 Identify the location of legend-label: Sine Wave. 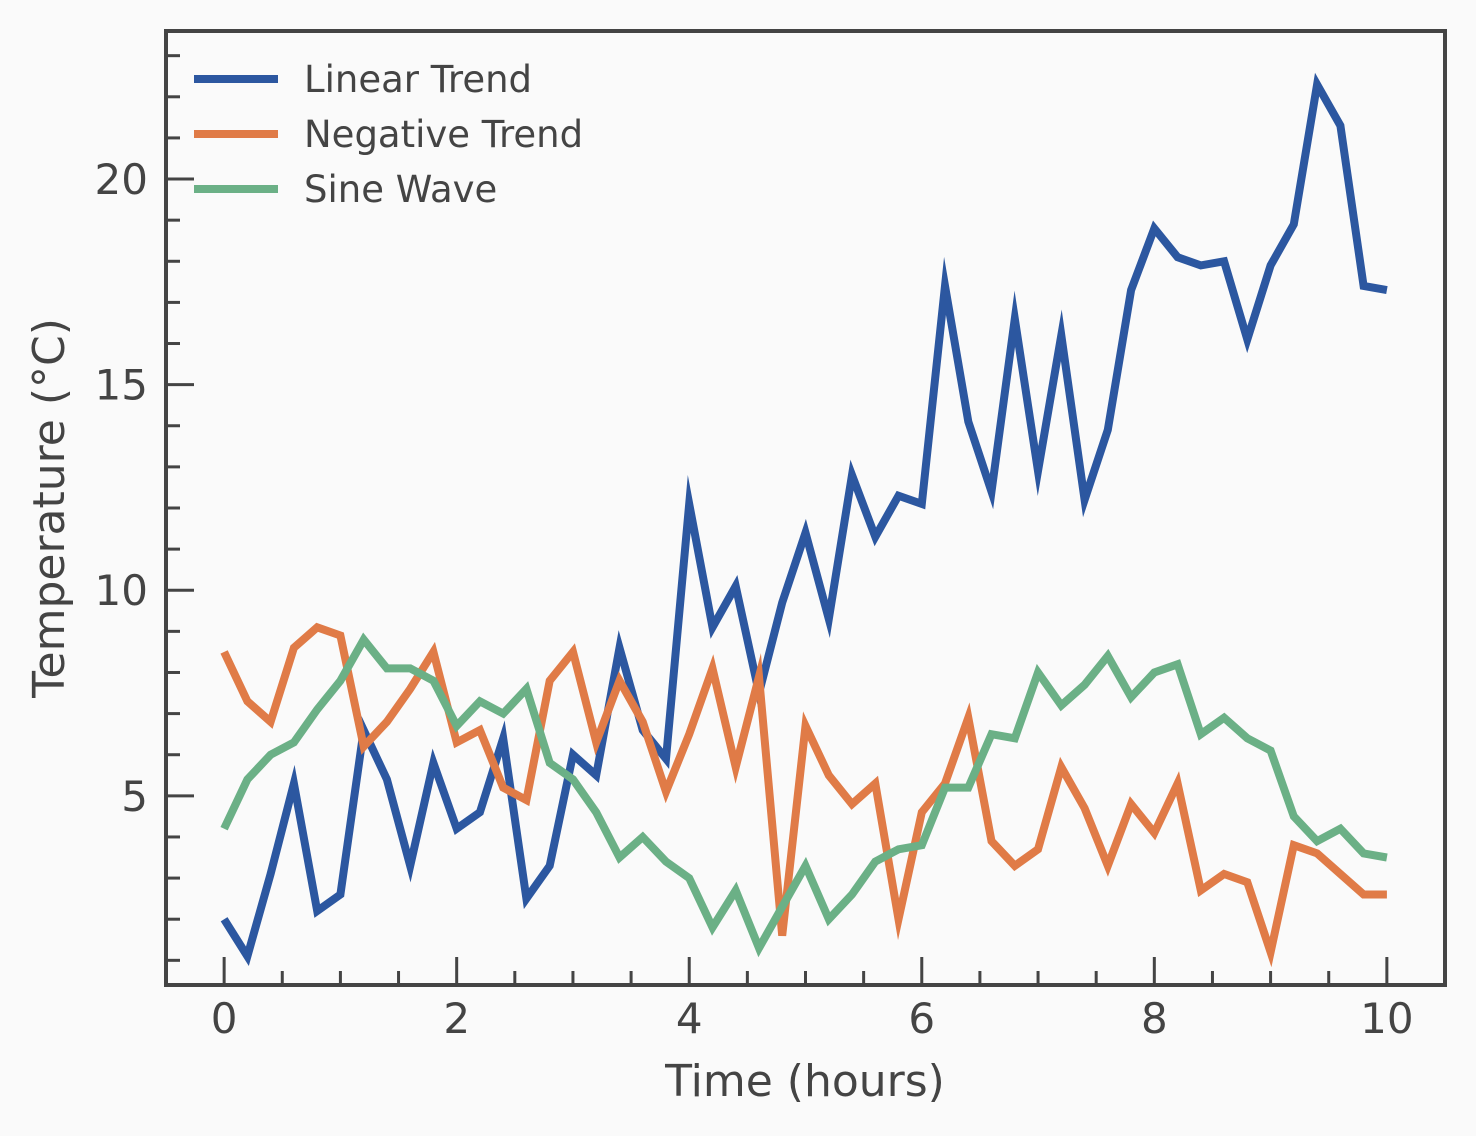
(400, 189).